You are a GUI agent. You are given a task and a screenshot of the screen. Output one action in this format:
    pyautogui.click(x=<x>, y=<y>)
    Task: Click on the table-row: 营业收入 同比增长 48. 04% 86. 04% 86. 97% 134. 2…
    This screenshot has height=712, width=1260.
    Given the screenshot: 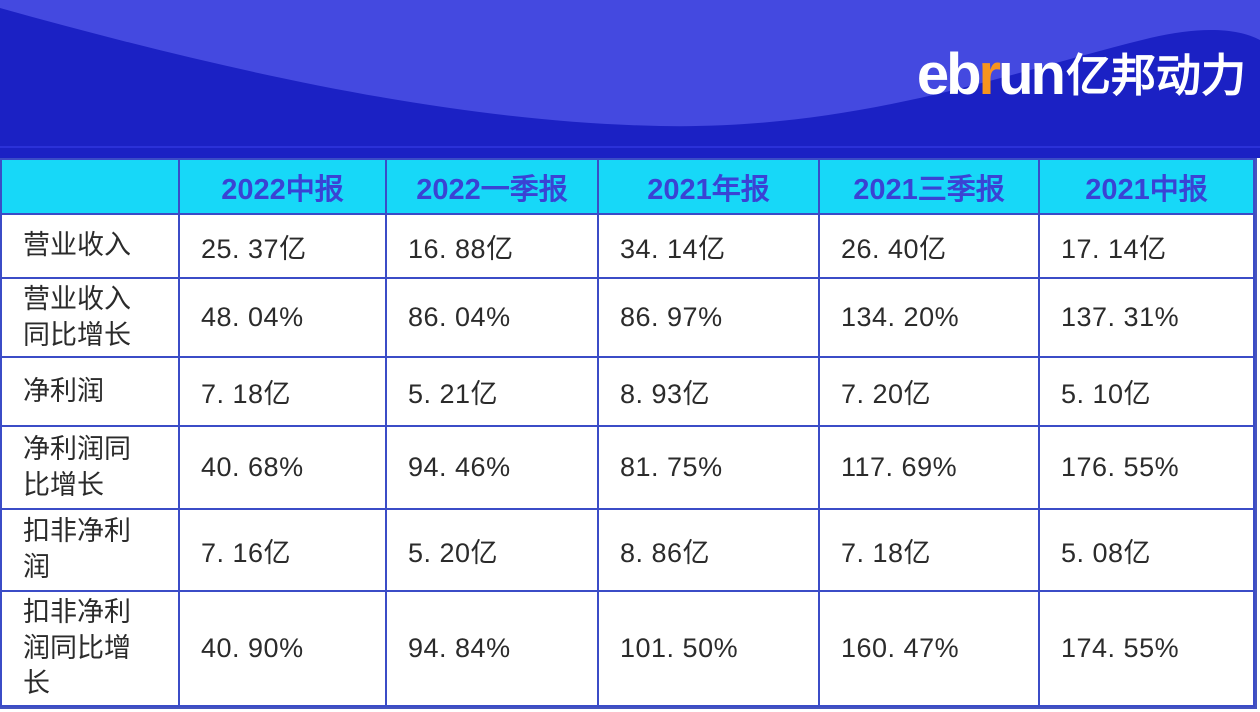 What is the action you would take?
    pyautogui.click(x=627, y=317)
    